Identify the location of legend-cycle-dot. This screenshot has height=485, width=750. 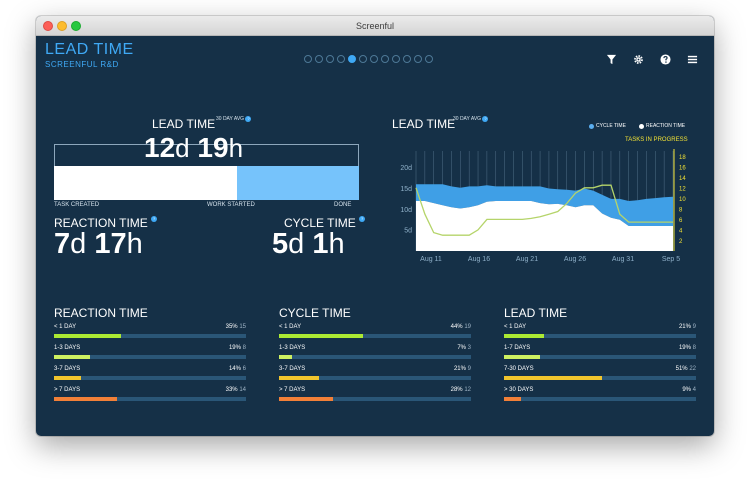
(591, 126).